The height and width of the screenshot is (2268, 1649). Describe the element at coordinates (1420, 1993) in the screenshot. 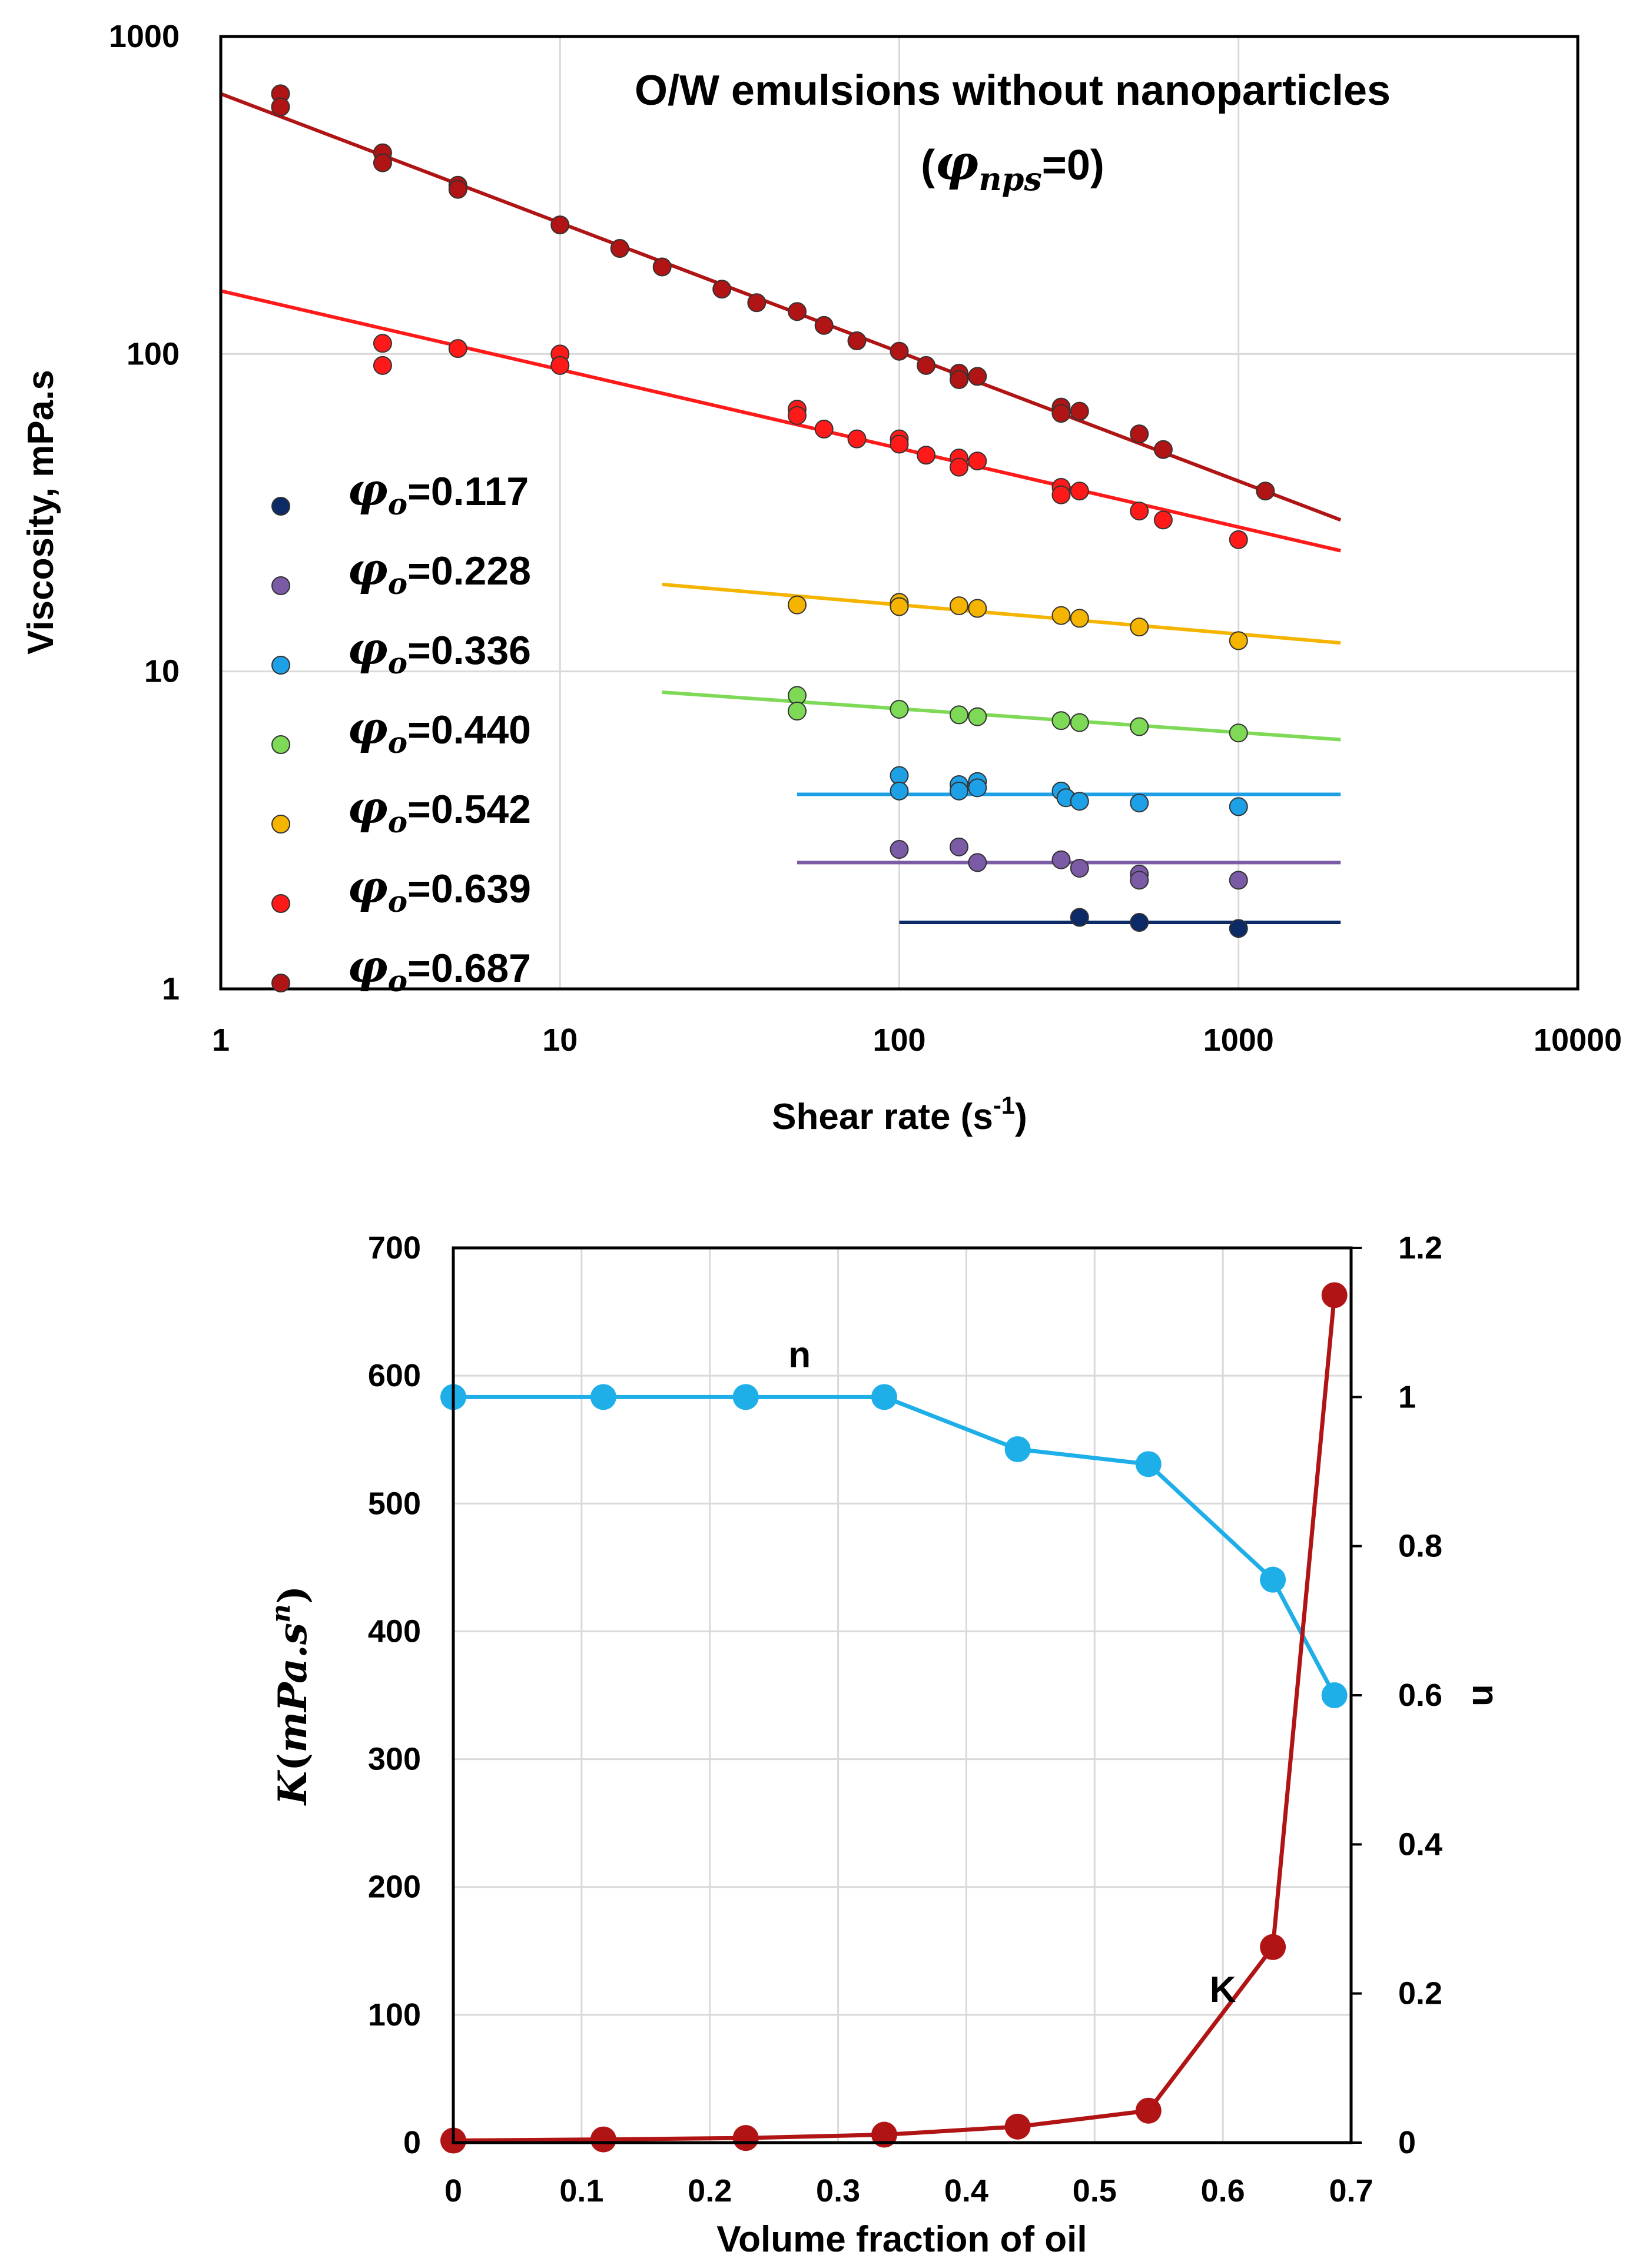

I see `n-y-tick-label: 0.2` at that location.